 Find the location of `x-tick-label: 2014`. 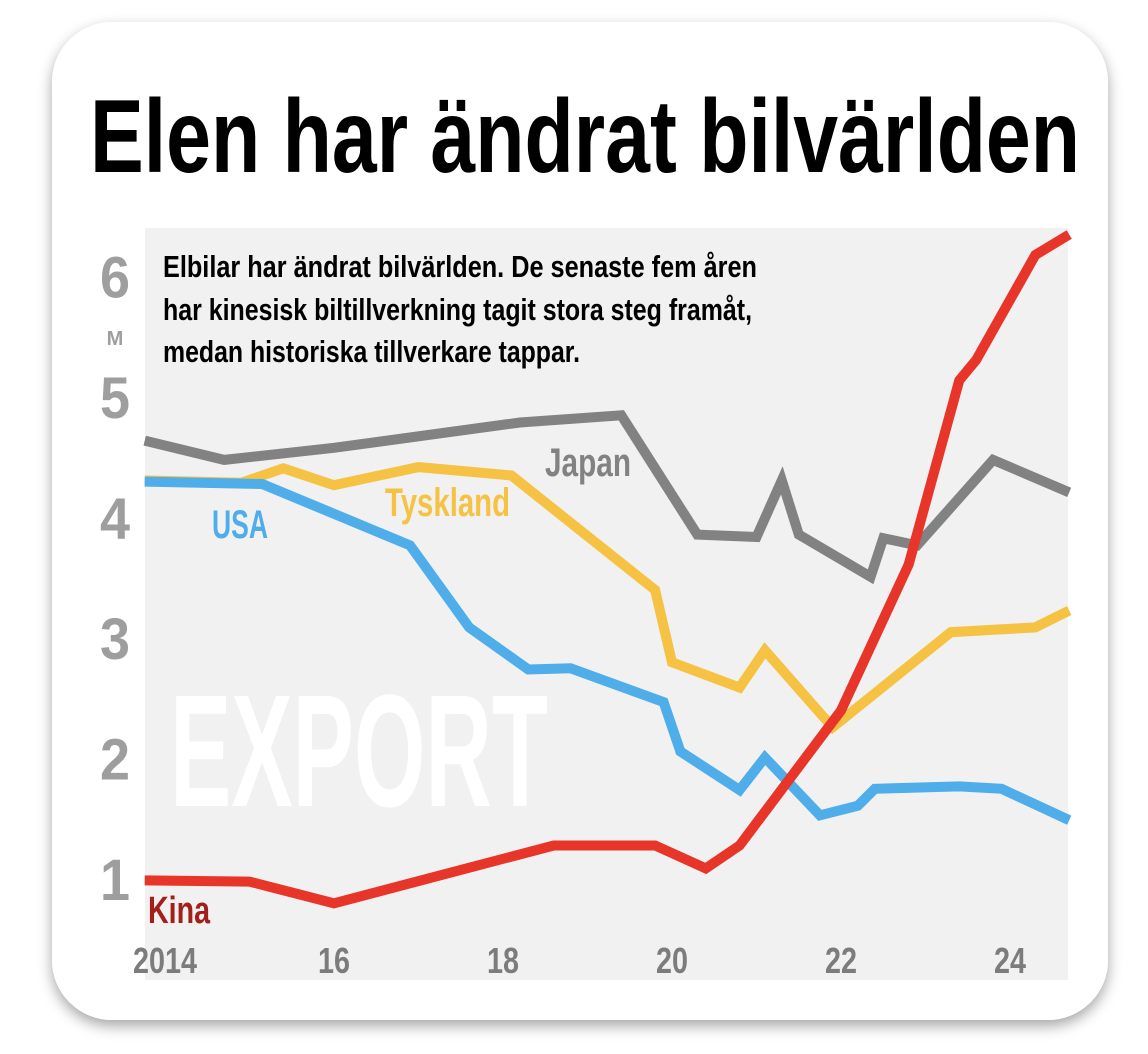

x-tick-label: 2014 is located at coordinates (165, 960).